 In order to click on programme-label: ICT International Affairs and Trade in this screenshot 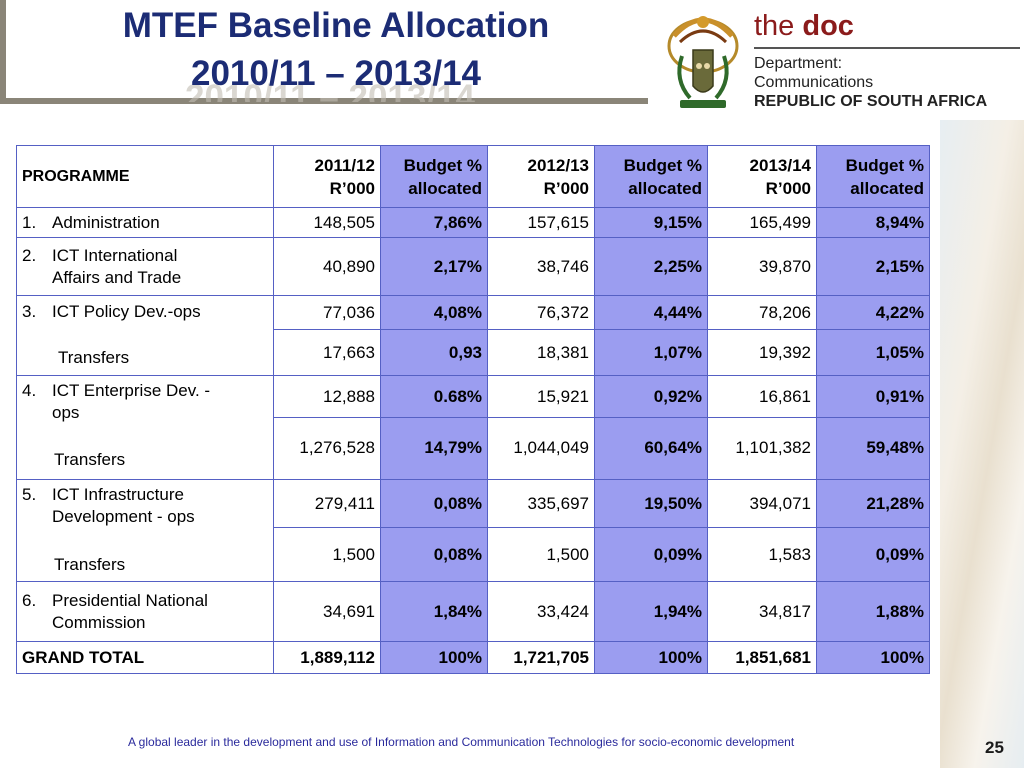, I will do `click(160, 267)`.